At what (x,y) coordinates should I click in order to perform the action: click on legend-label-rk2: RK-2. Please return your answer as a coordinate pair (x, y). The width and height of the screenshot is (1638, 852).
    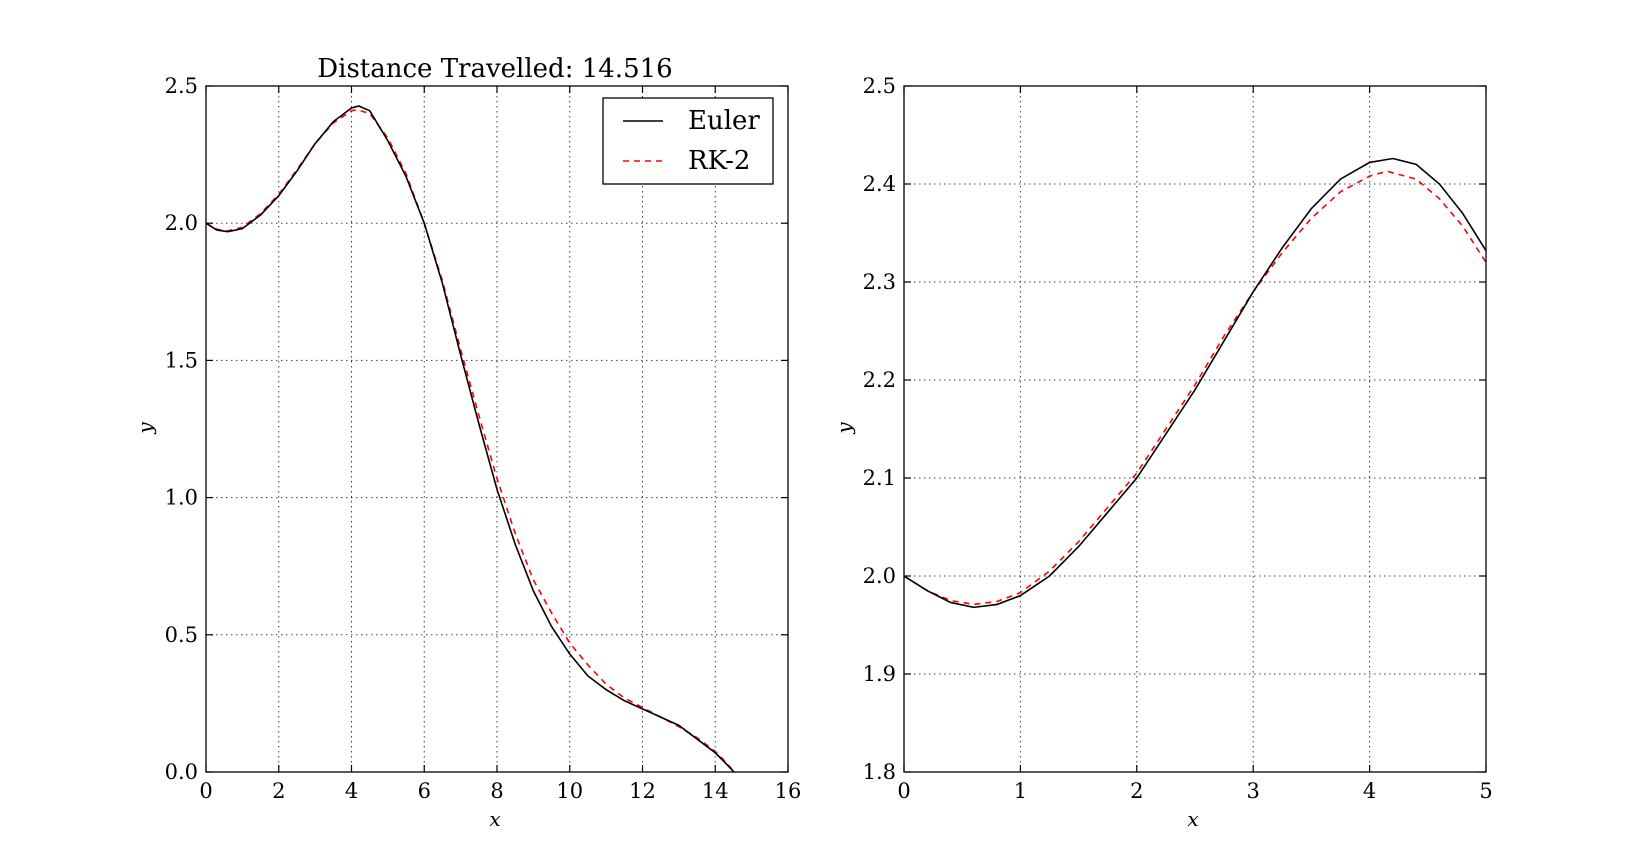
    Looking at the image, I should click on (719, 161).